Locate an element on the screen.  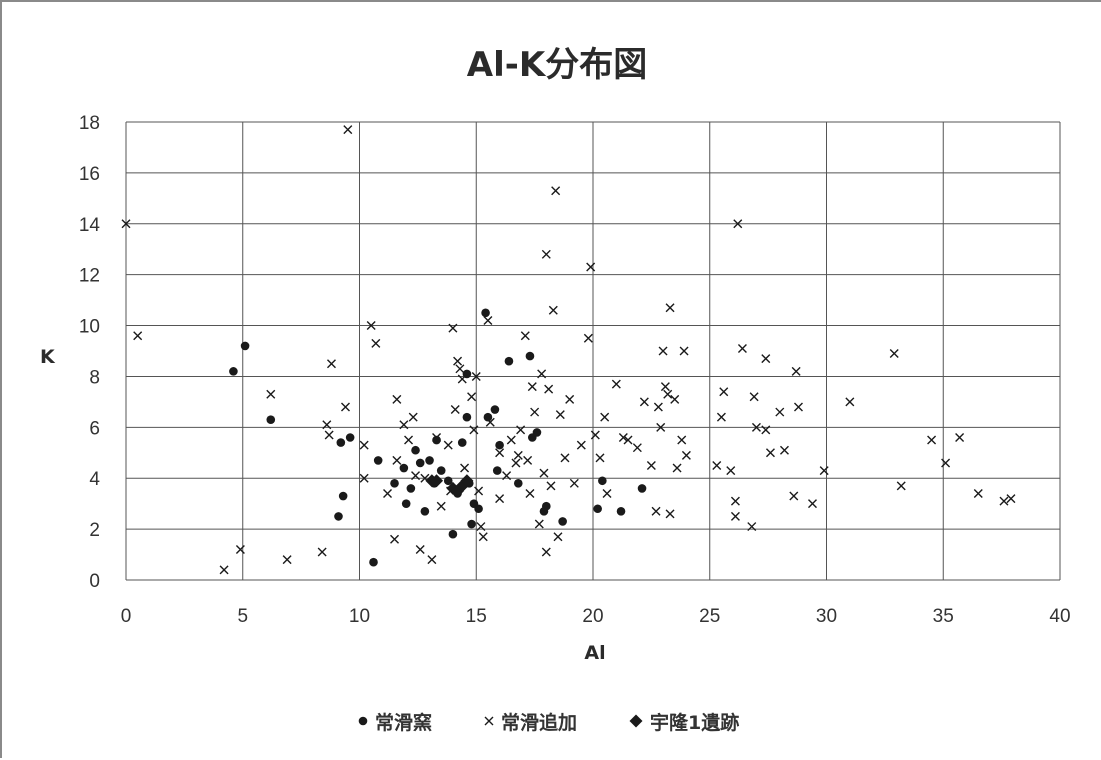
y-tick-label-6: 12 is located at coordinates (89, 276).